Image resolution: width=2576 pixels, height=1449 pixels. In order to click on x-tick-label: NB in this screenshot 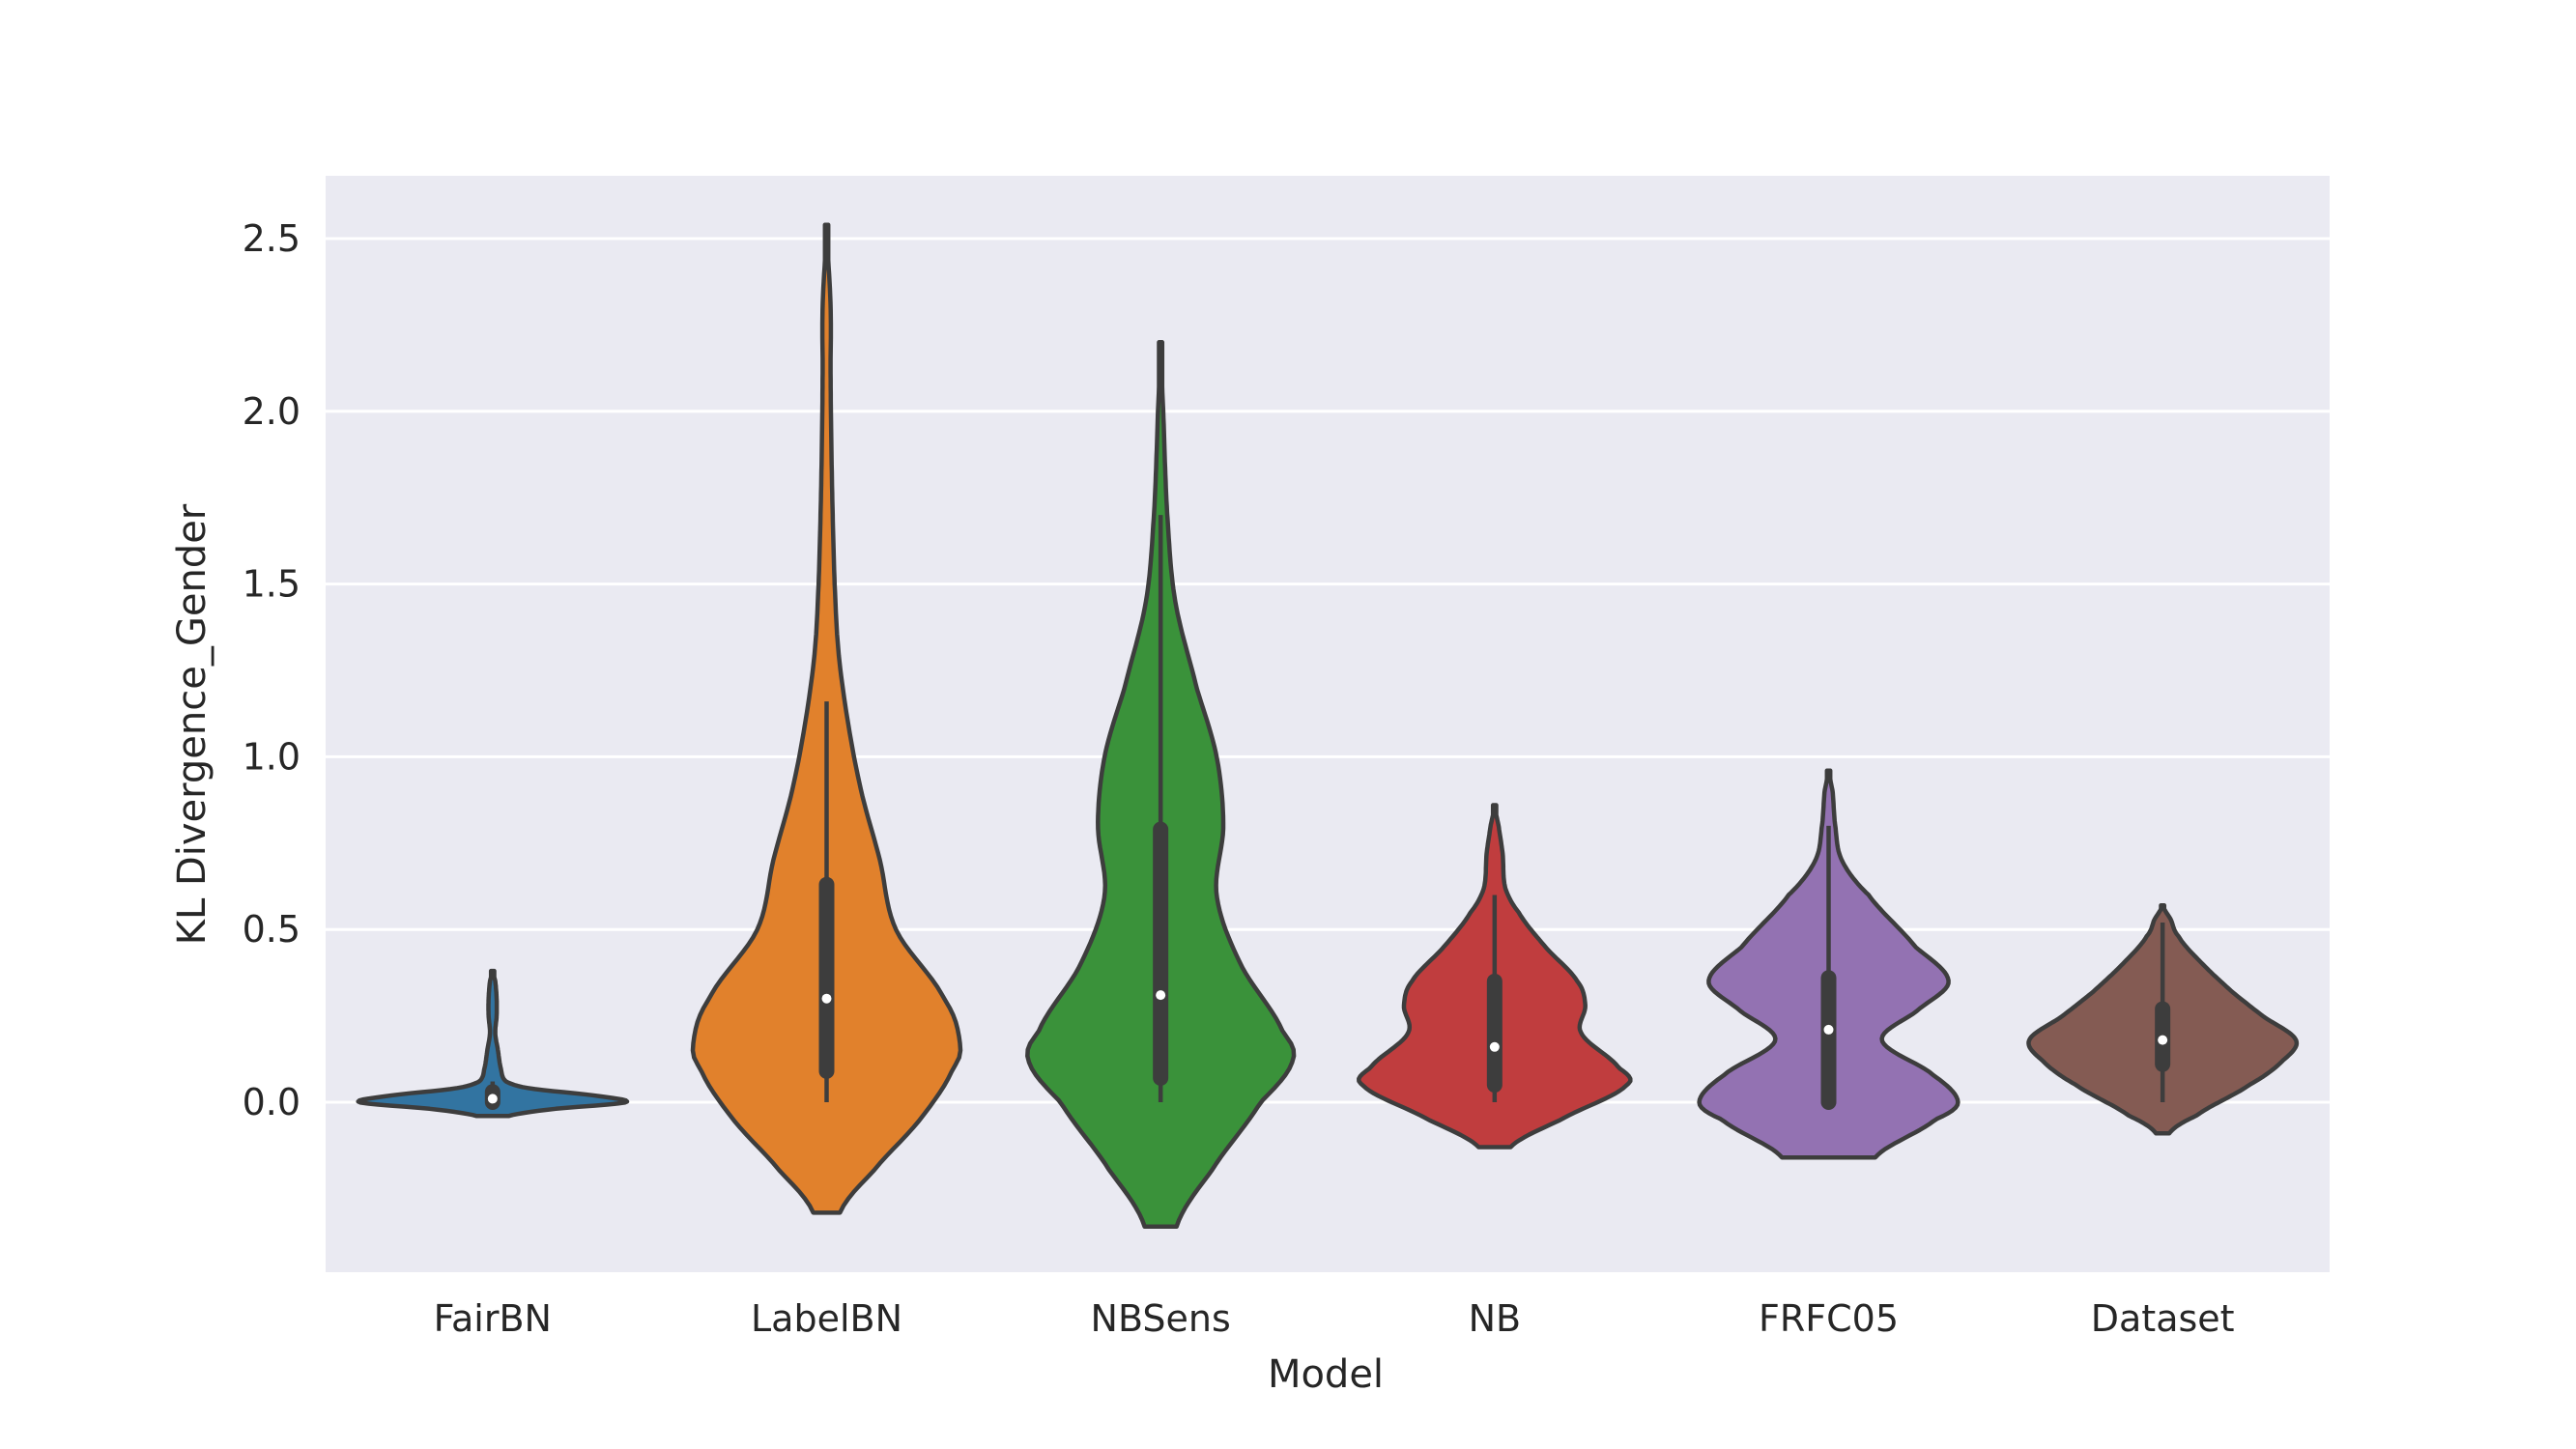, I will do `click(1496, 1318)`.